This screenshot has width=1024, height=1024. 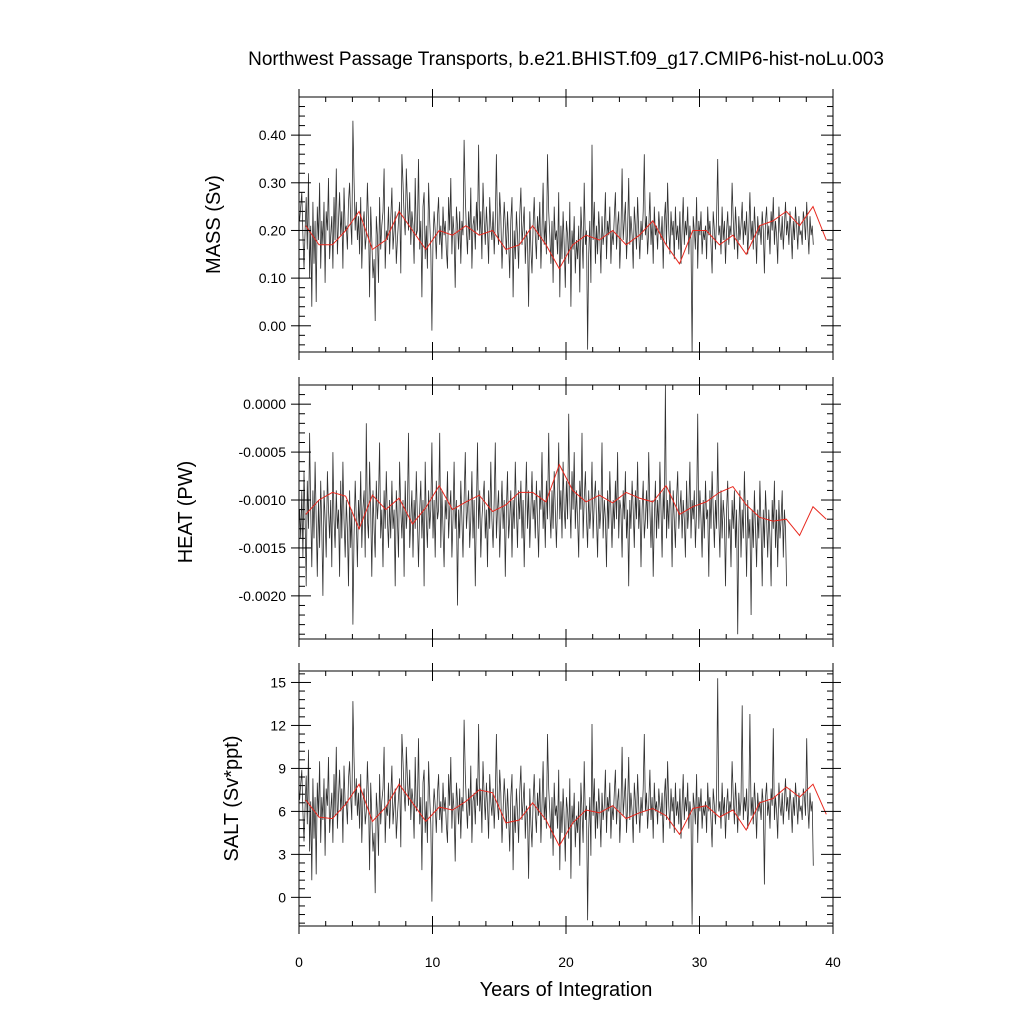 I want to click on mass-monthly-series, so click(x=556, y=236).